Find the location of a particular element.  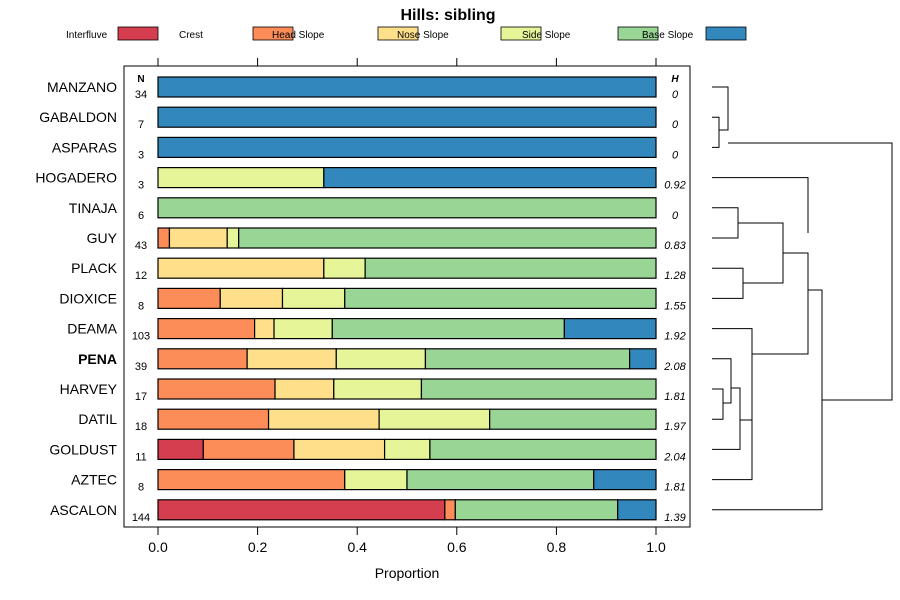

h-value-asparas: 0 is located at coordinates (675, 155).